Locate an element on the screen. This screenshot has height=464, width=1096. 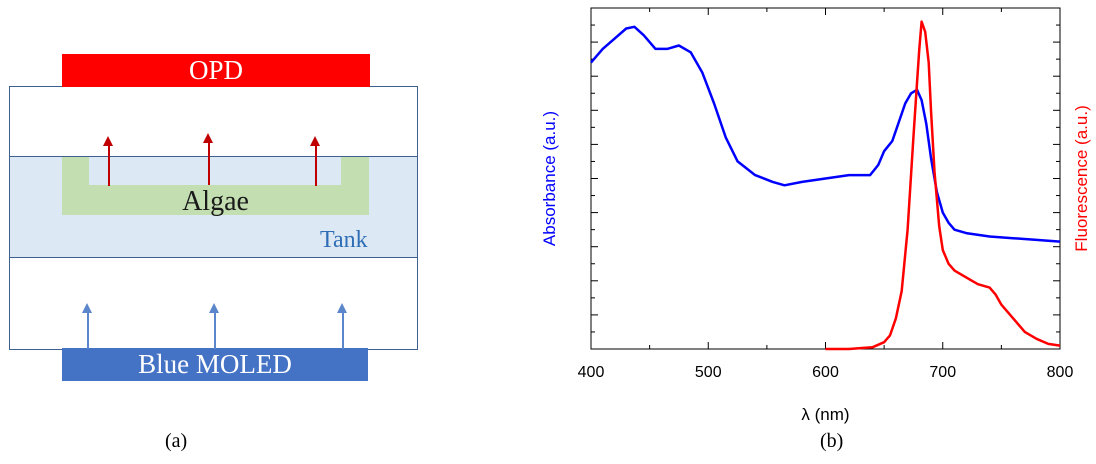
algae-label: Algae is located at coordinates (215, 201).